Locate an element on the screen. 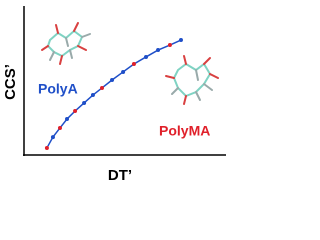  molecule-a is located at coordinates (66, 43).